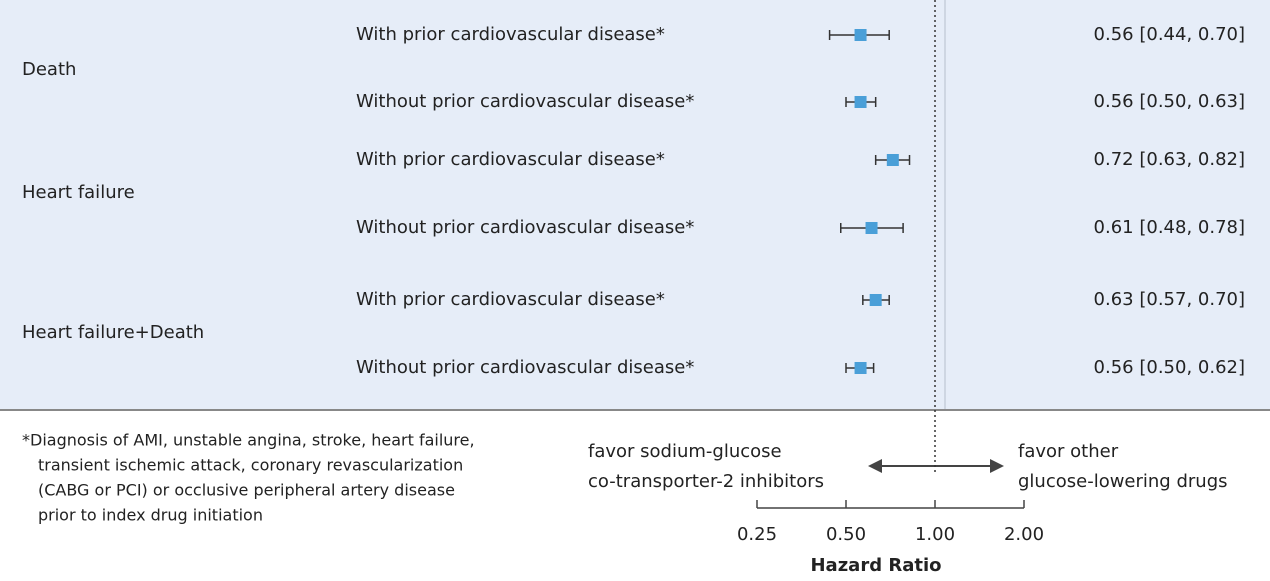  I want to click on x-tick-label: 0.25, so click(757, 534).